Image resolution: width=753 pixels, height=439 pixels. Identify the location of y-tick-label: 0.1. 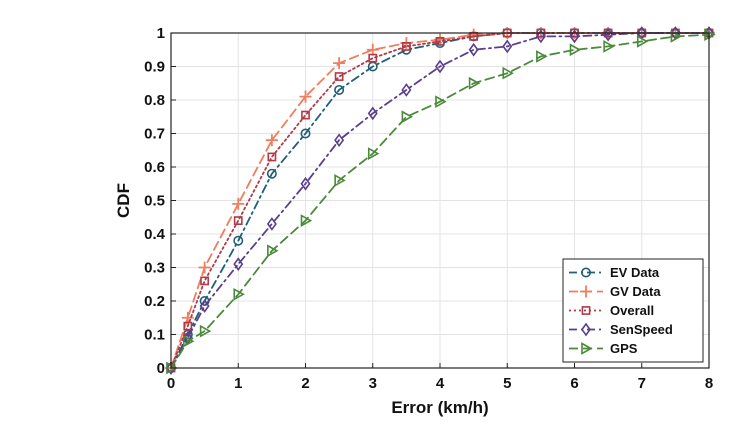
(154, 335).